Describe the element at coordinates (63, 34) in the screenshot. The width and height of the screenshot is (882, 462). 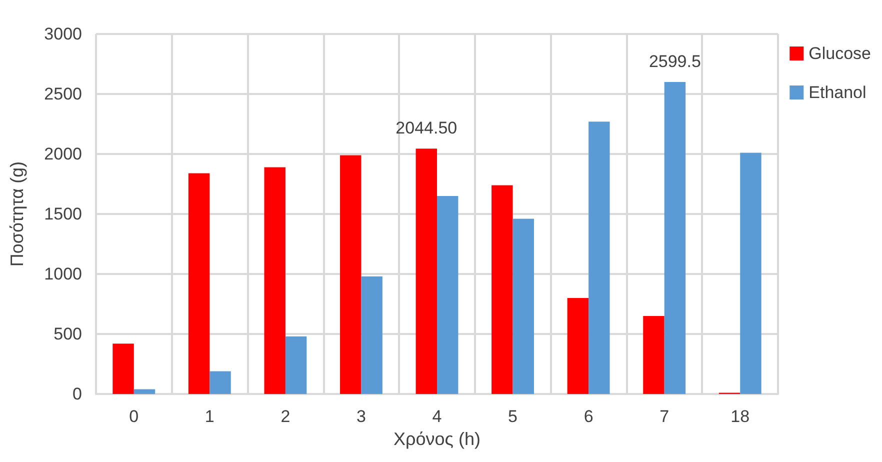
I see `y-tick-label: 3000` at that location.